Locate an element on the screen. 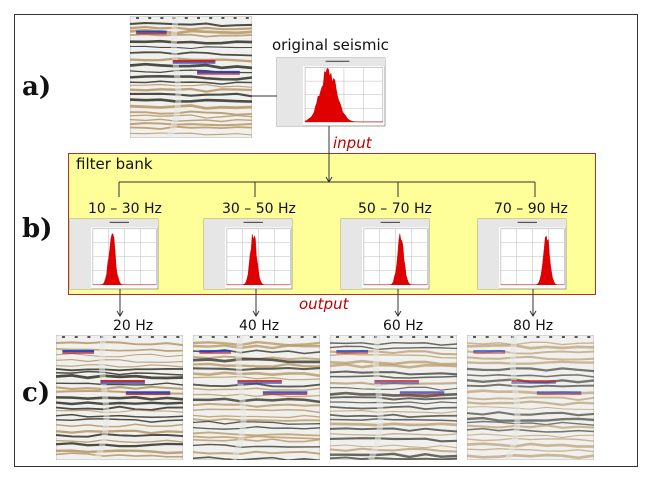 The width and height of the screenshot is (653, 483). band-label-1: 10 – 30 Hz is located at coordinates (125, 209).